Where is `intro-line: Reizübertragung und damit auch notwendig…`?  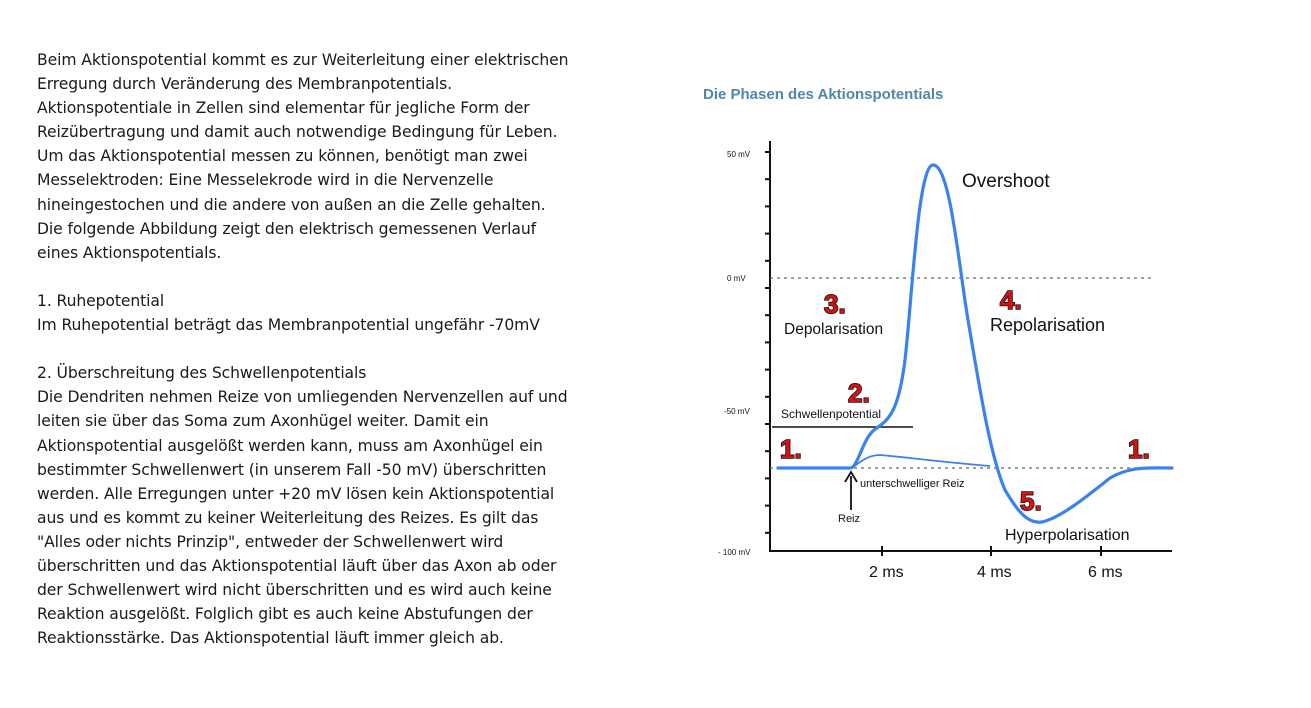 intro-line: Reizübertragung und damit auch notwendig… is located at coordinates (297, 132).